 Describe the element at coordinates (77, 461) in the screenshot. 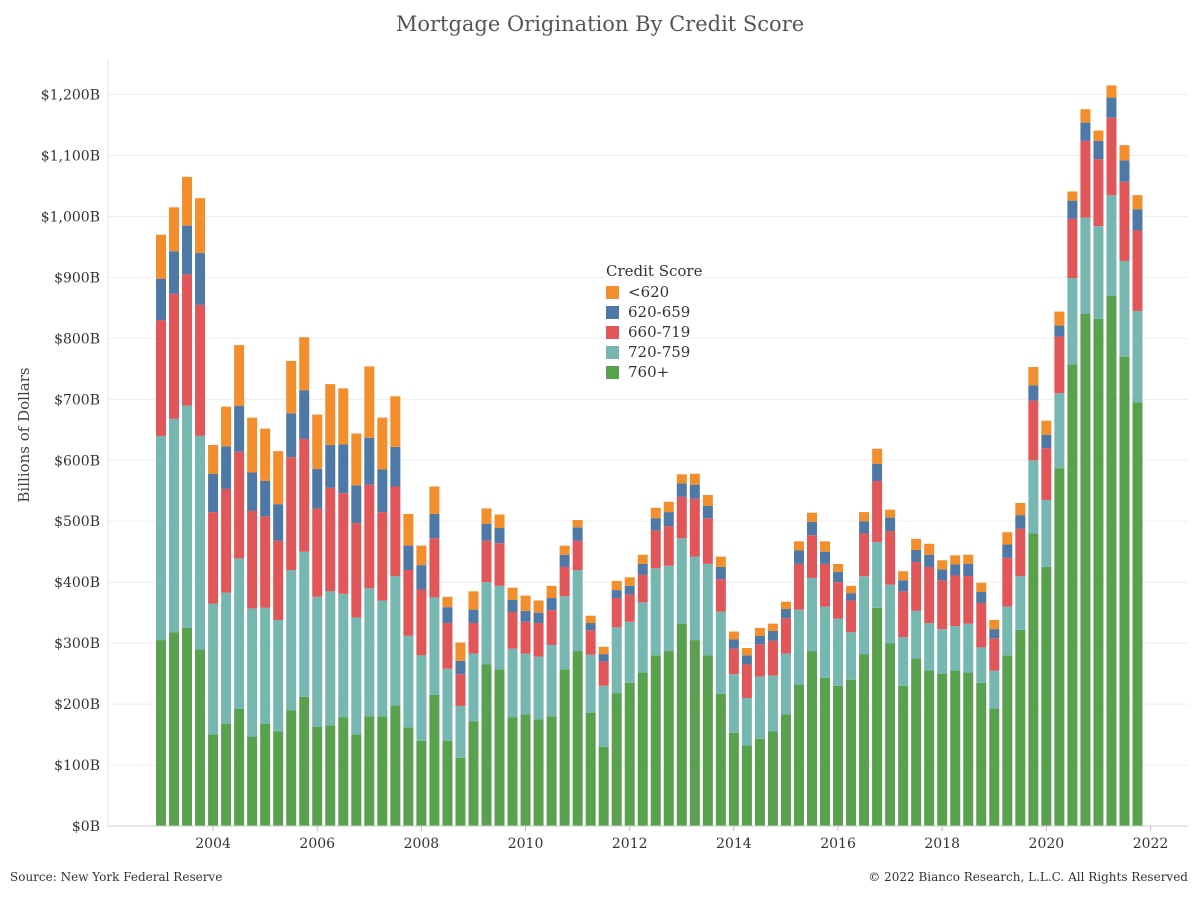

I see `y-tick-label: $600B` at that location.